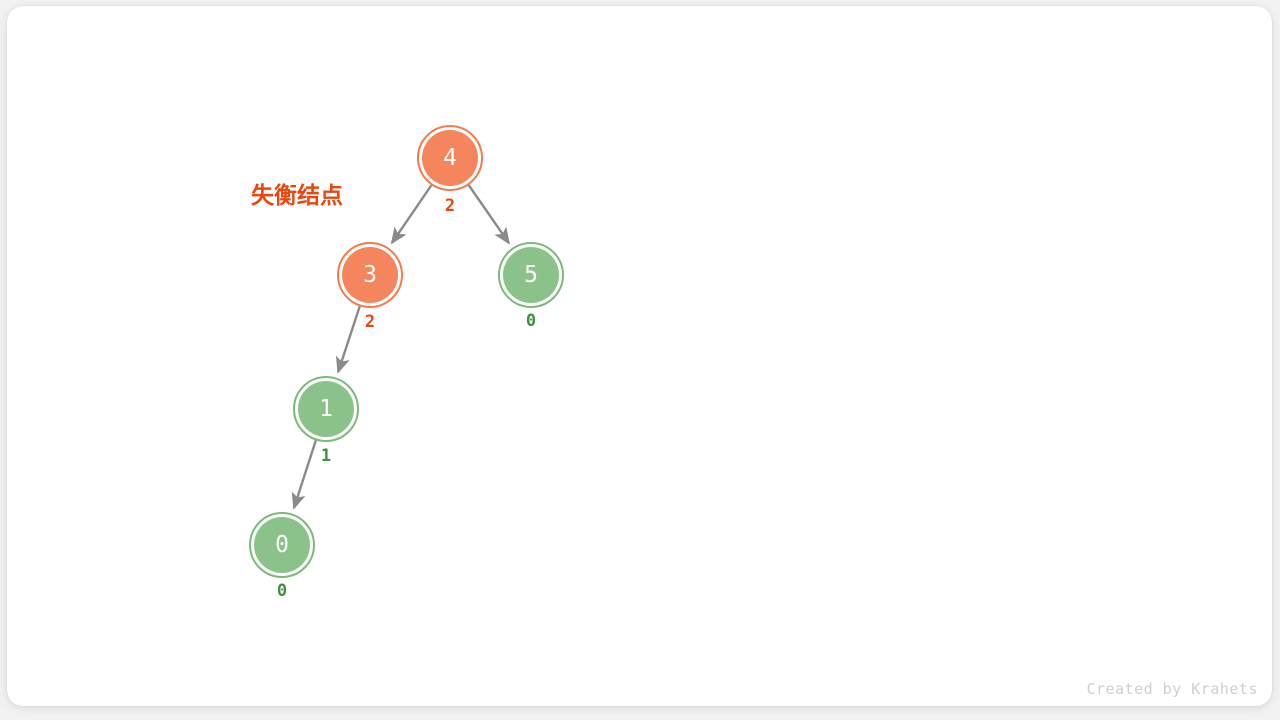 The image size is (1280, 720). I want to click on tree-edges, so click(400, 347).